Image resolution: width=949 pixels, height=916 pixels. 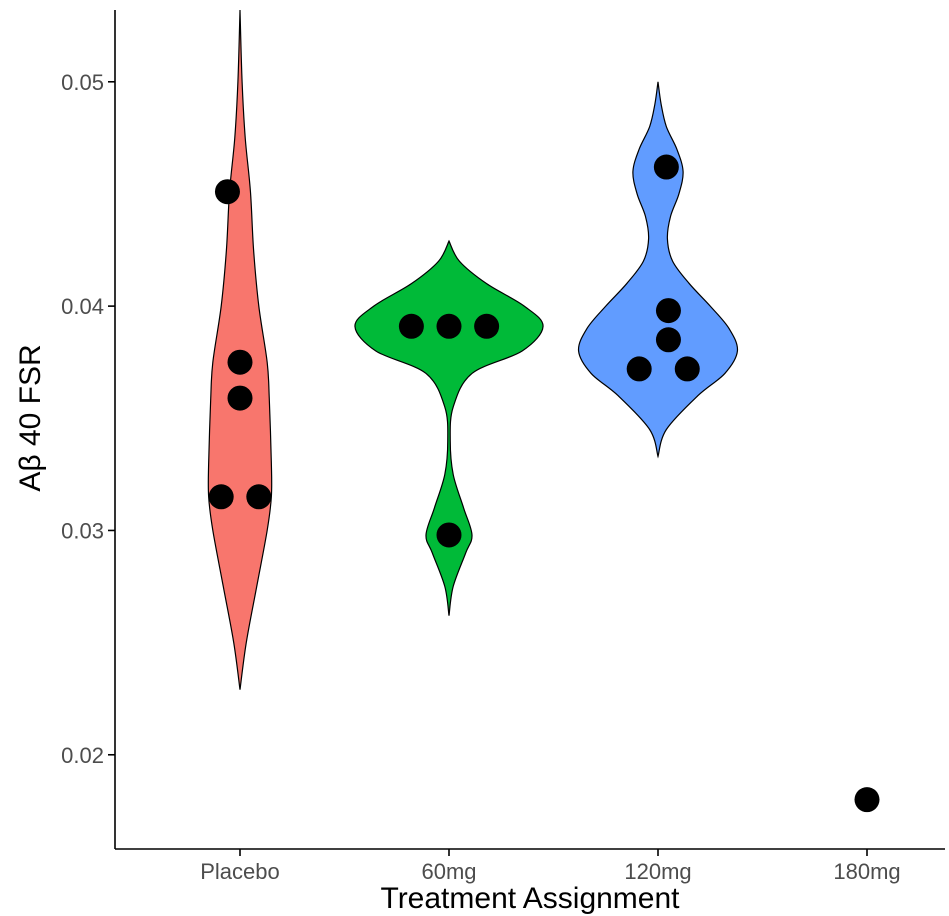 What do you see at coordinates (530, 898) in the screenshot?
I see `x-axis-title: Treatment Assignment` at bounding box center [530, 898].